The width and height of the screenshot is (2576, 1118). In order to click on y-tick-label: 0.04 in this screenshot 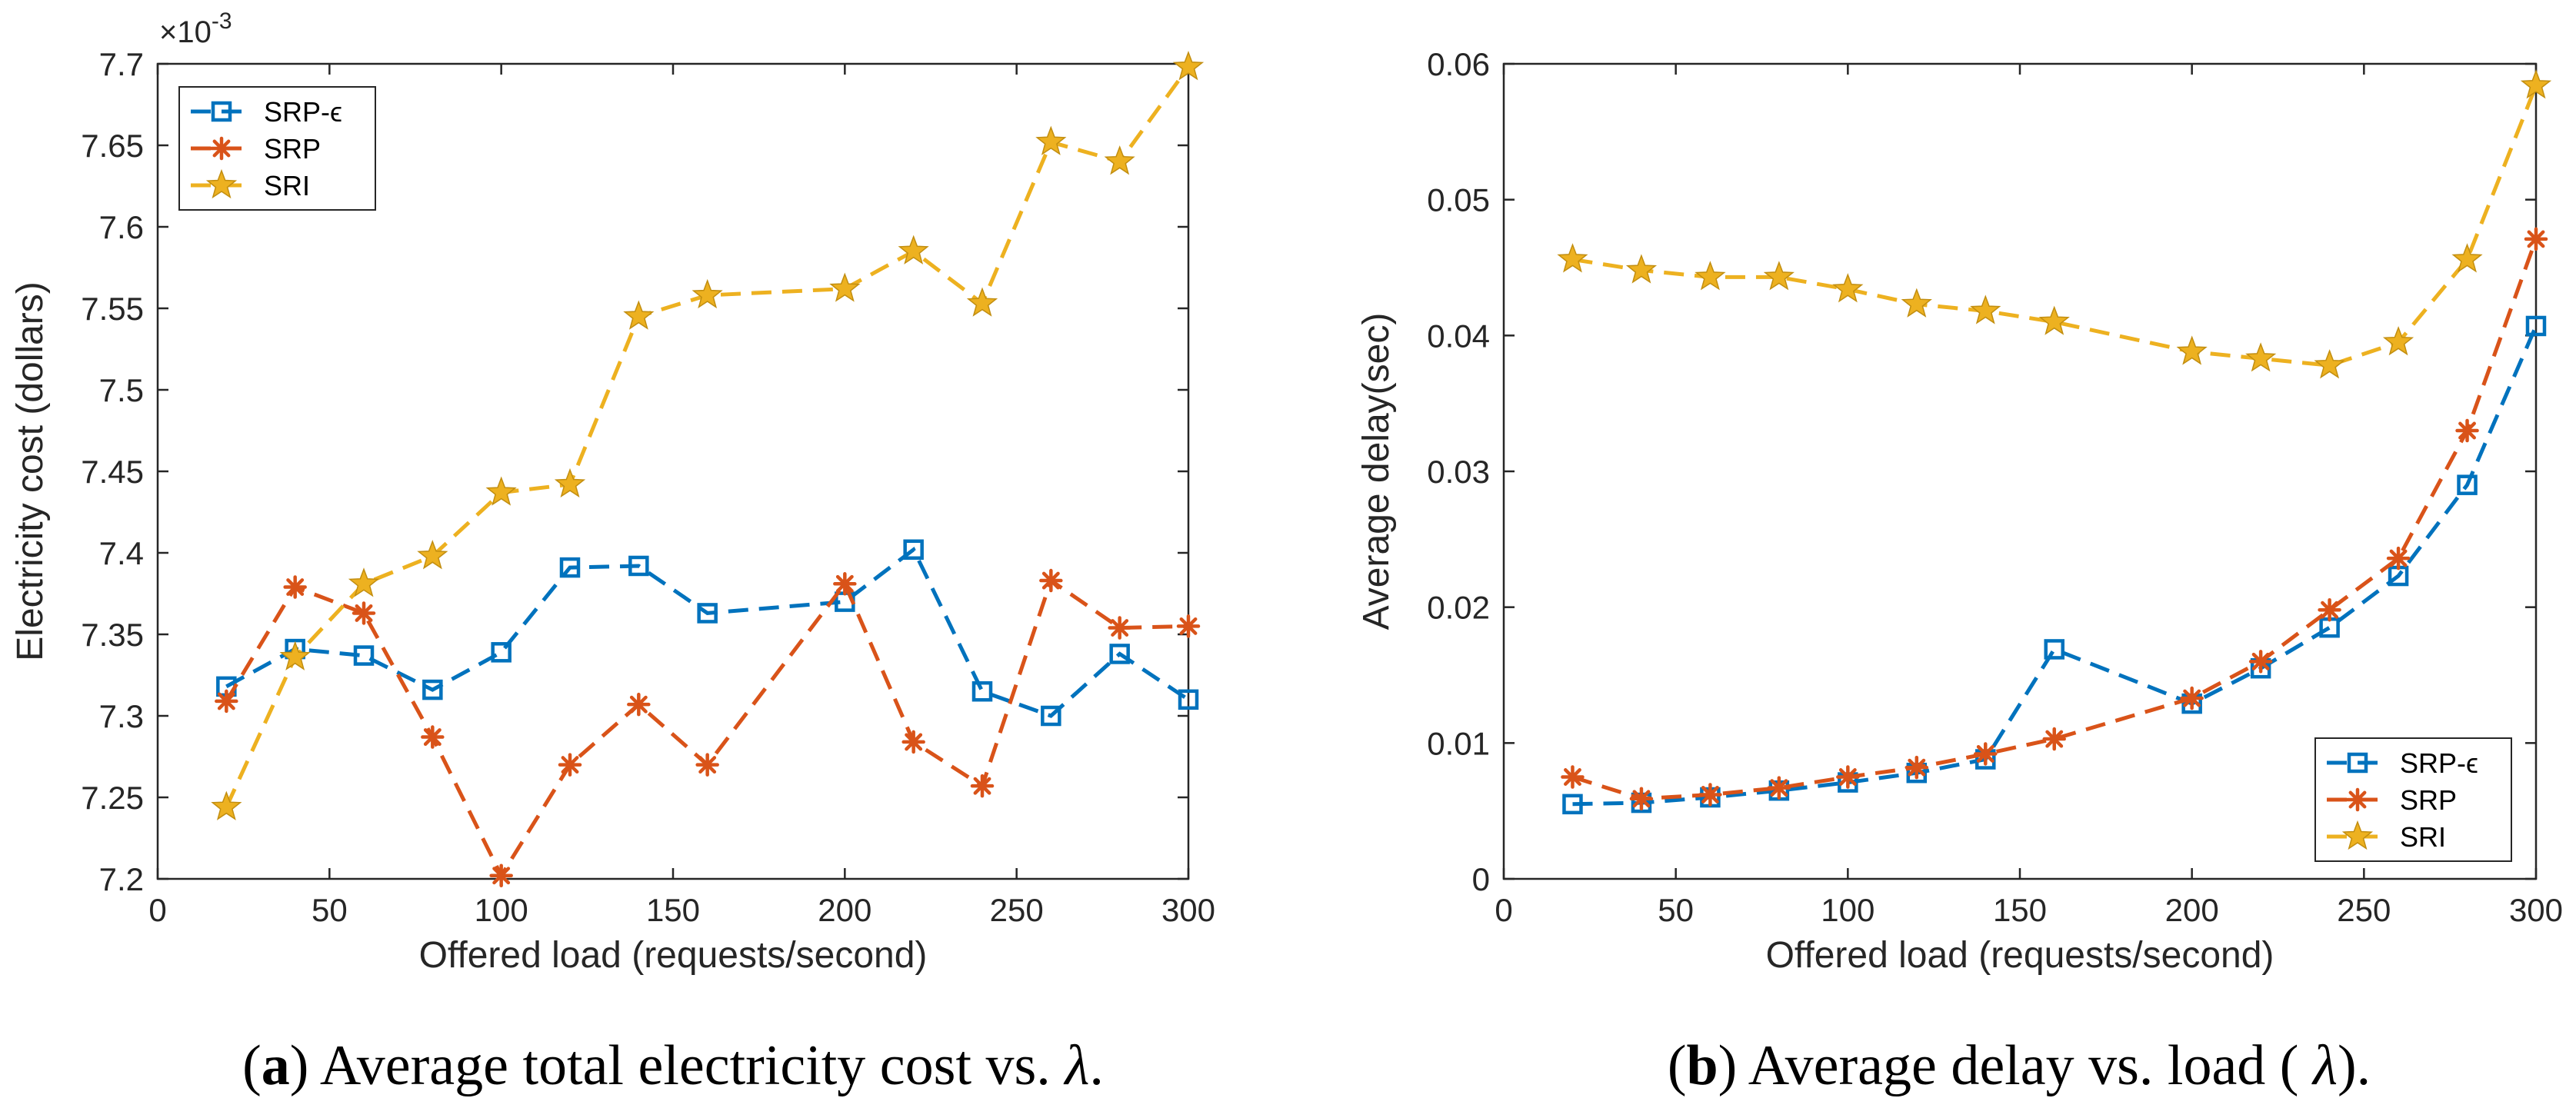, I will do `click(1458, 336)`.